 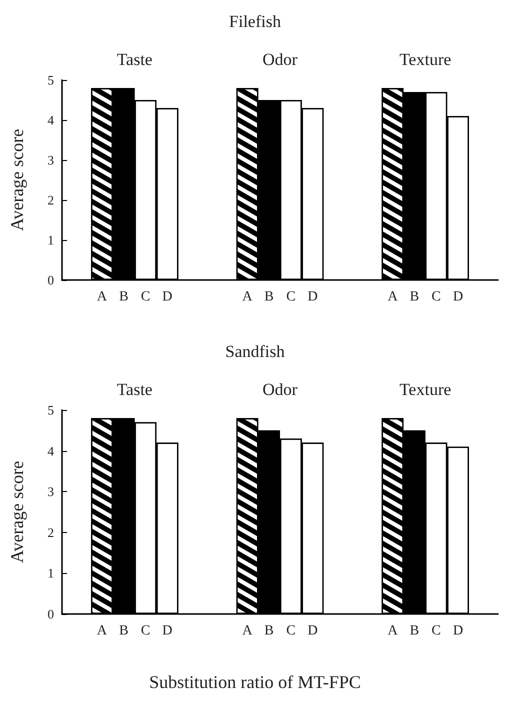 What do you see at coordinates (255, 682) in the screenshot?
I see `x-axis-title: Substitution ratio of MT-FPC` at bounding box center [255, 682].